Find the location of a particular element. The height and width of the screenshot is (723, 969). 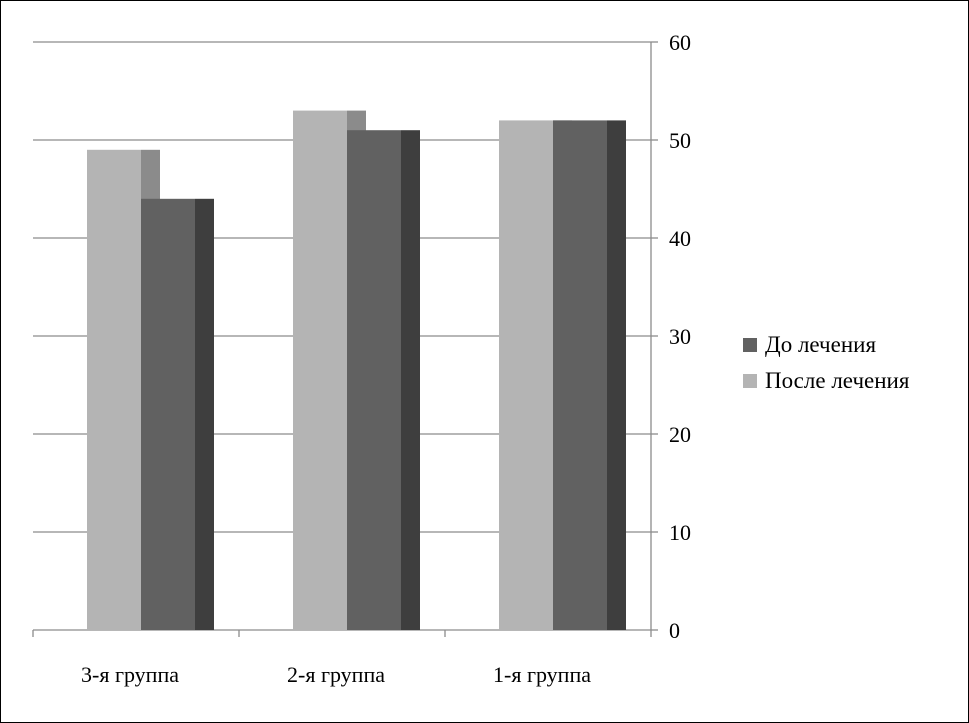

y-tick-label: 20 is located at coordinates (680, 434).